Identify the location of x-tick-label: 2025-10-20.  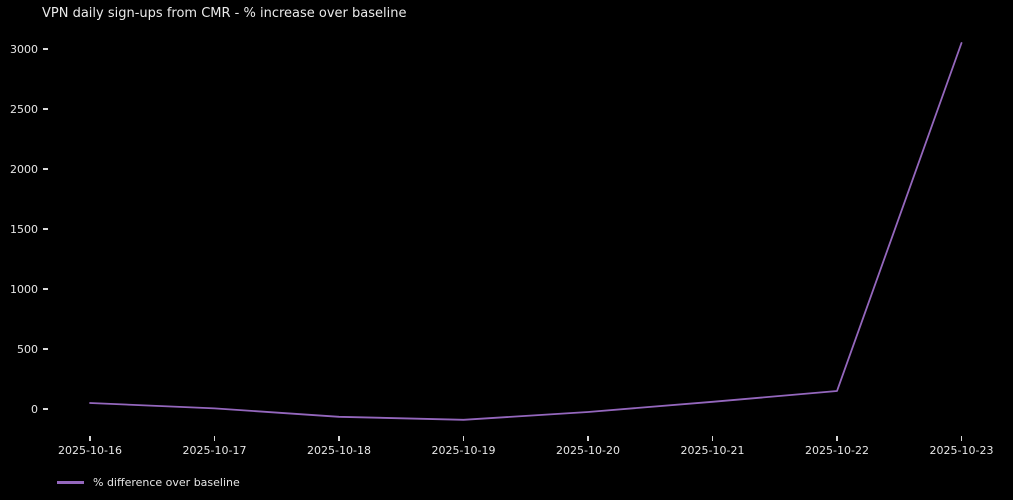
(588, 450).